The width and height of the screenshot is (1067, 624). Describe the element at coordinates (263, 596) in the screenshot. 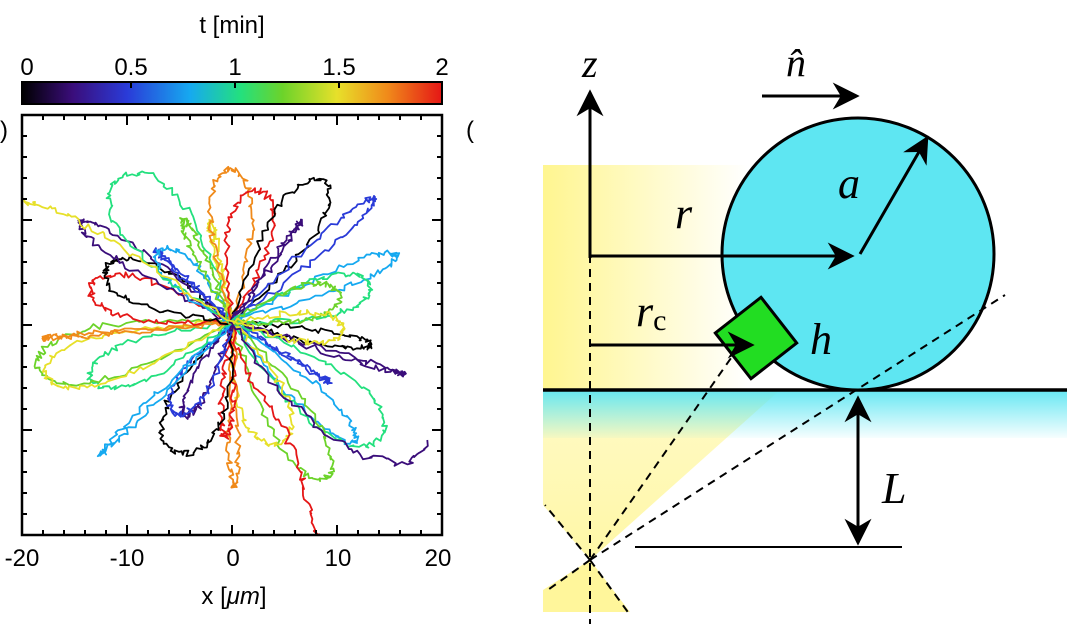

I see `x-axis-label-suffix: ]` at that location.